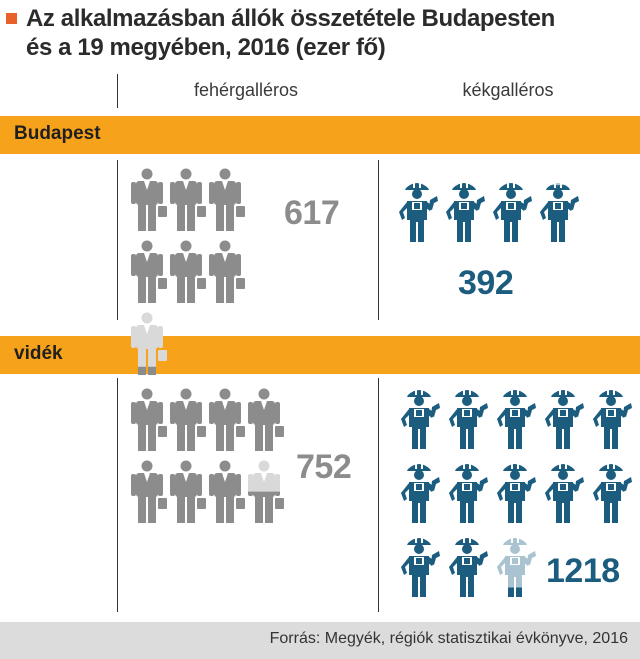 This screenshot has width=640, height=659. I want to click on category-label-videk: vidék, so click(38, 353).